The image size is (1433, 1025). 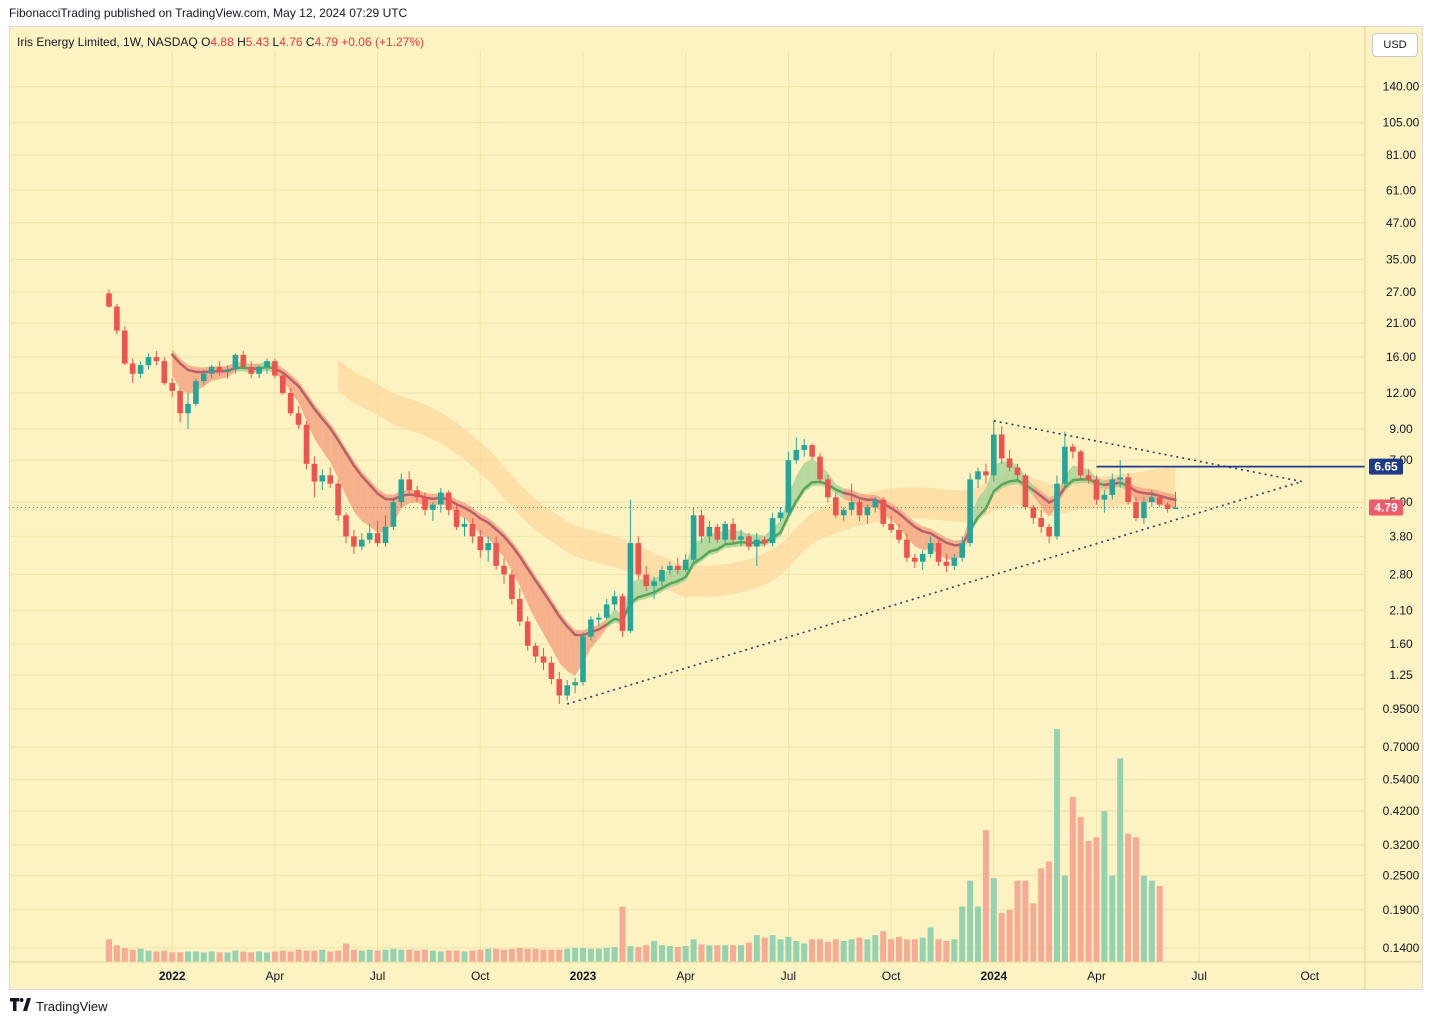 What do you see at coordinates (1401, 87) in the screenshot?
I see `price-tick-label: 140.00` at bounding box center [1401, 87].